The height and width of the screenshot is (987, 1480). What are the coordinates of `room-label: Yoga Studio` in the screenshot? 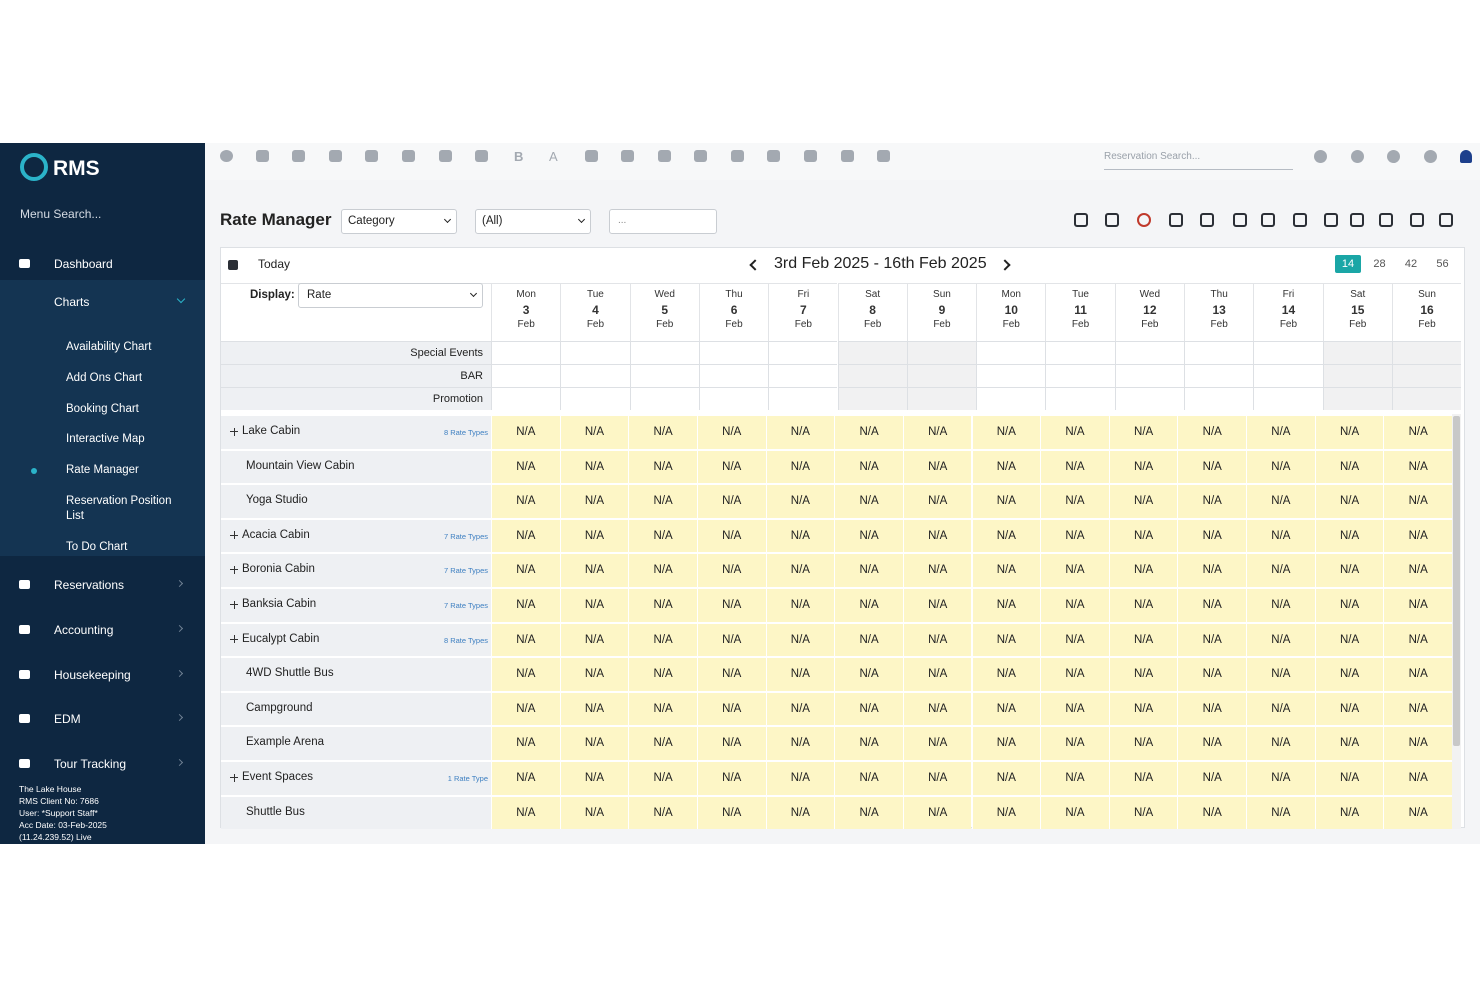 It's located at (356, 500).